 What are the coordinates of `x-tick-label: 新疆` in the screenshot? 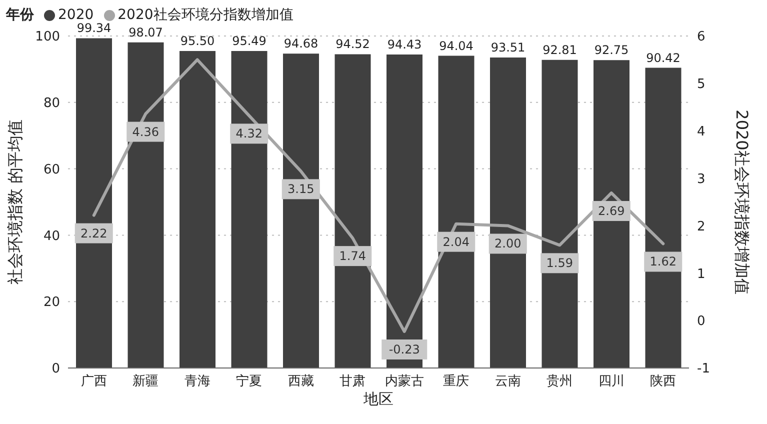 It's located at (145, 382).